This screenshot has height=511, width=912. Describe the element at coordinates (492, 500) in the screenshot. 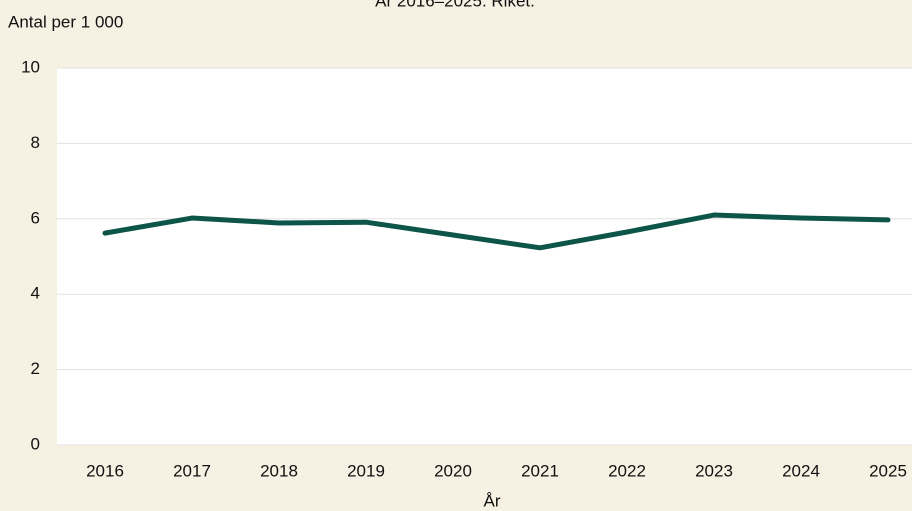

I see `x-axis-label: År` at that location.